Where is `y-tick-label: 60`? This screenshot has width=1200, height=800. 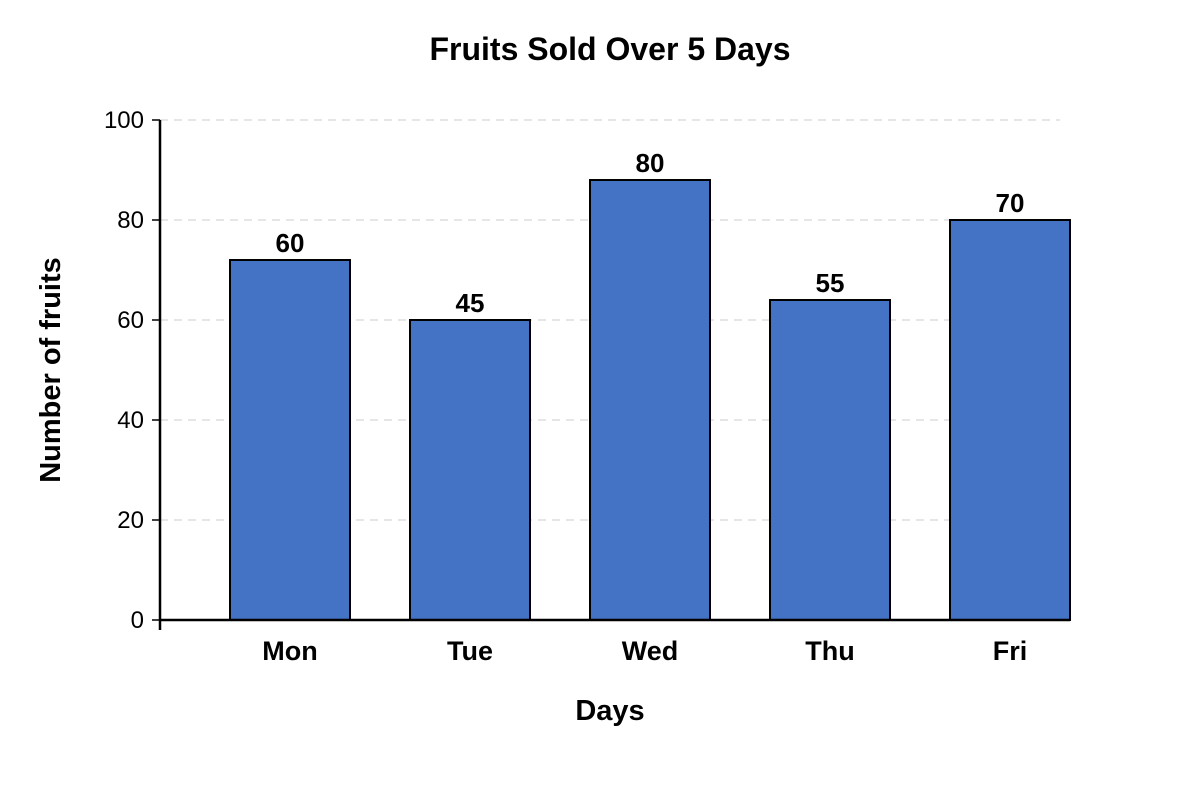 y-tick-label: 60 is located at coordinates (130, 320).